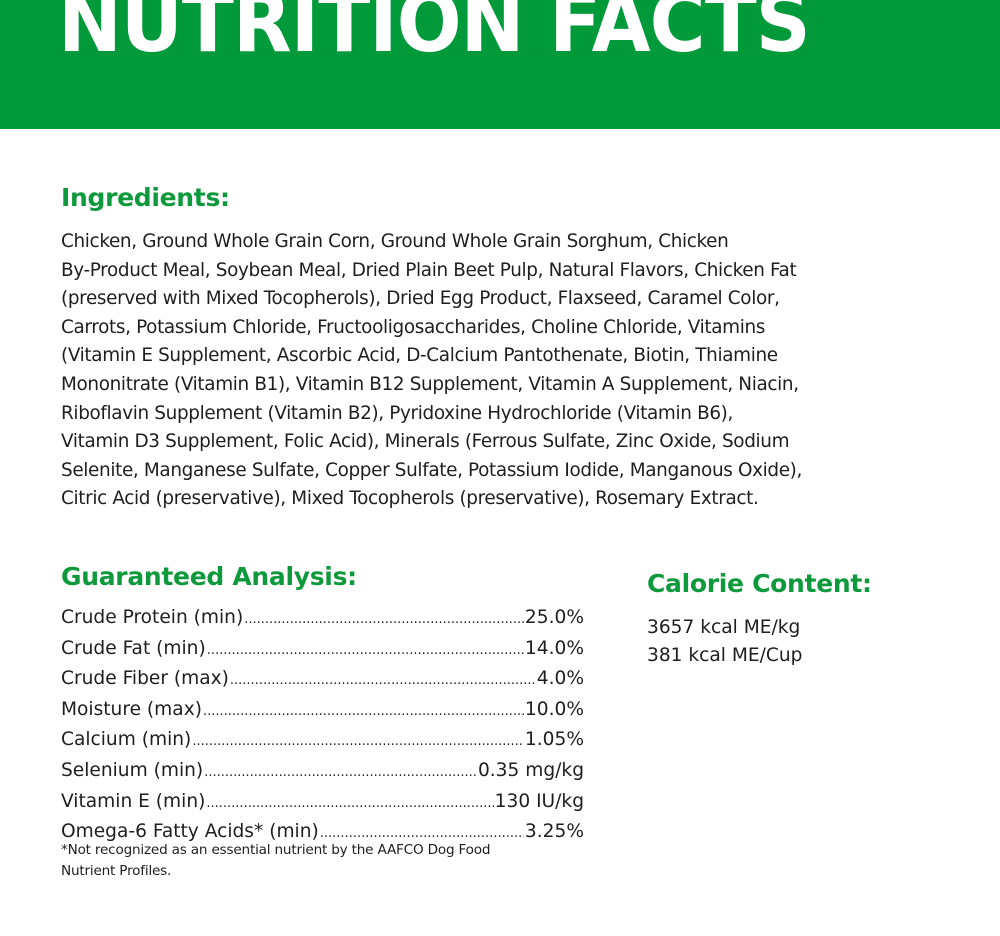  What do you see at coordinates (190, 832) in the screenshot?
I see `analysis-label: Omega-6 Fatty Acids* (min)` at bounding box center [190, 832].